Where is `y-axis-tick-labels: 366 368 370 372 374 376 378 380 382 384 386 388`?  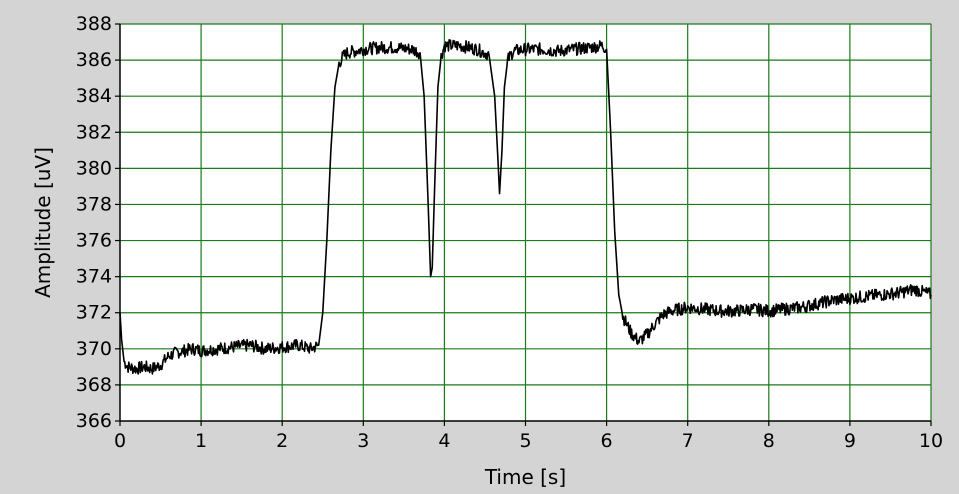 y-axis-tick-labels: 366 368 370 372 374 376 378 380 382 384 386 388 is located at coordinates (94, 222).